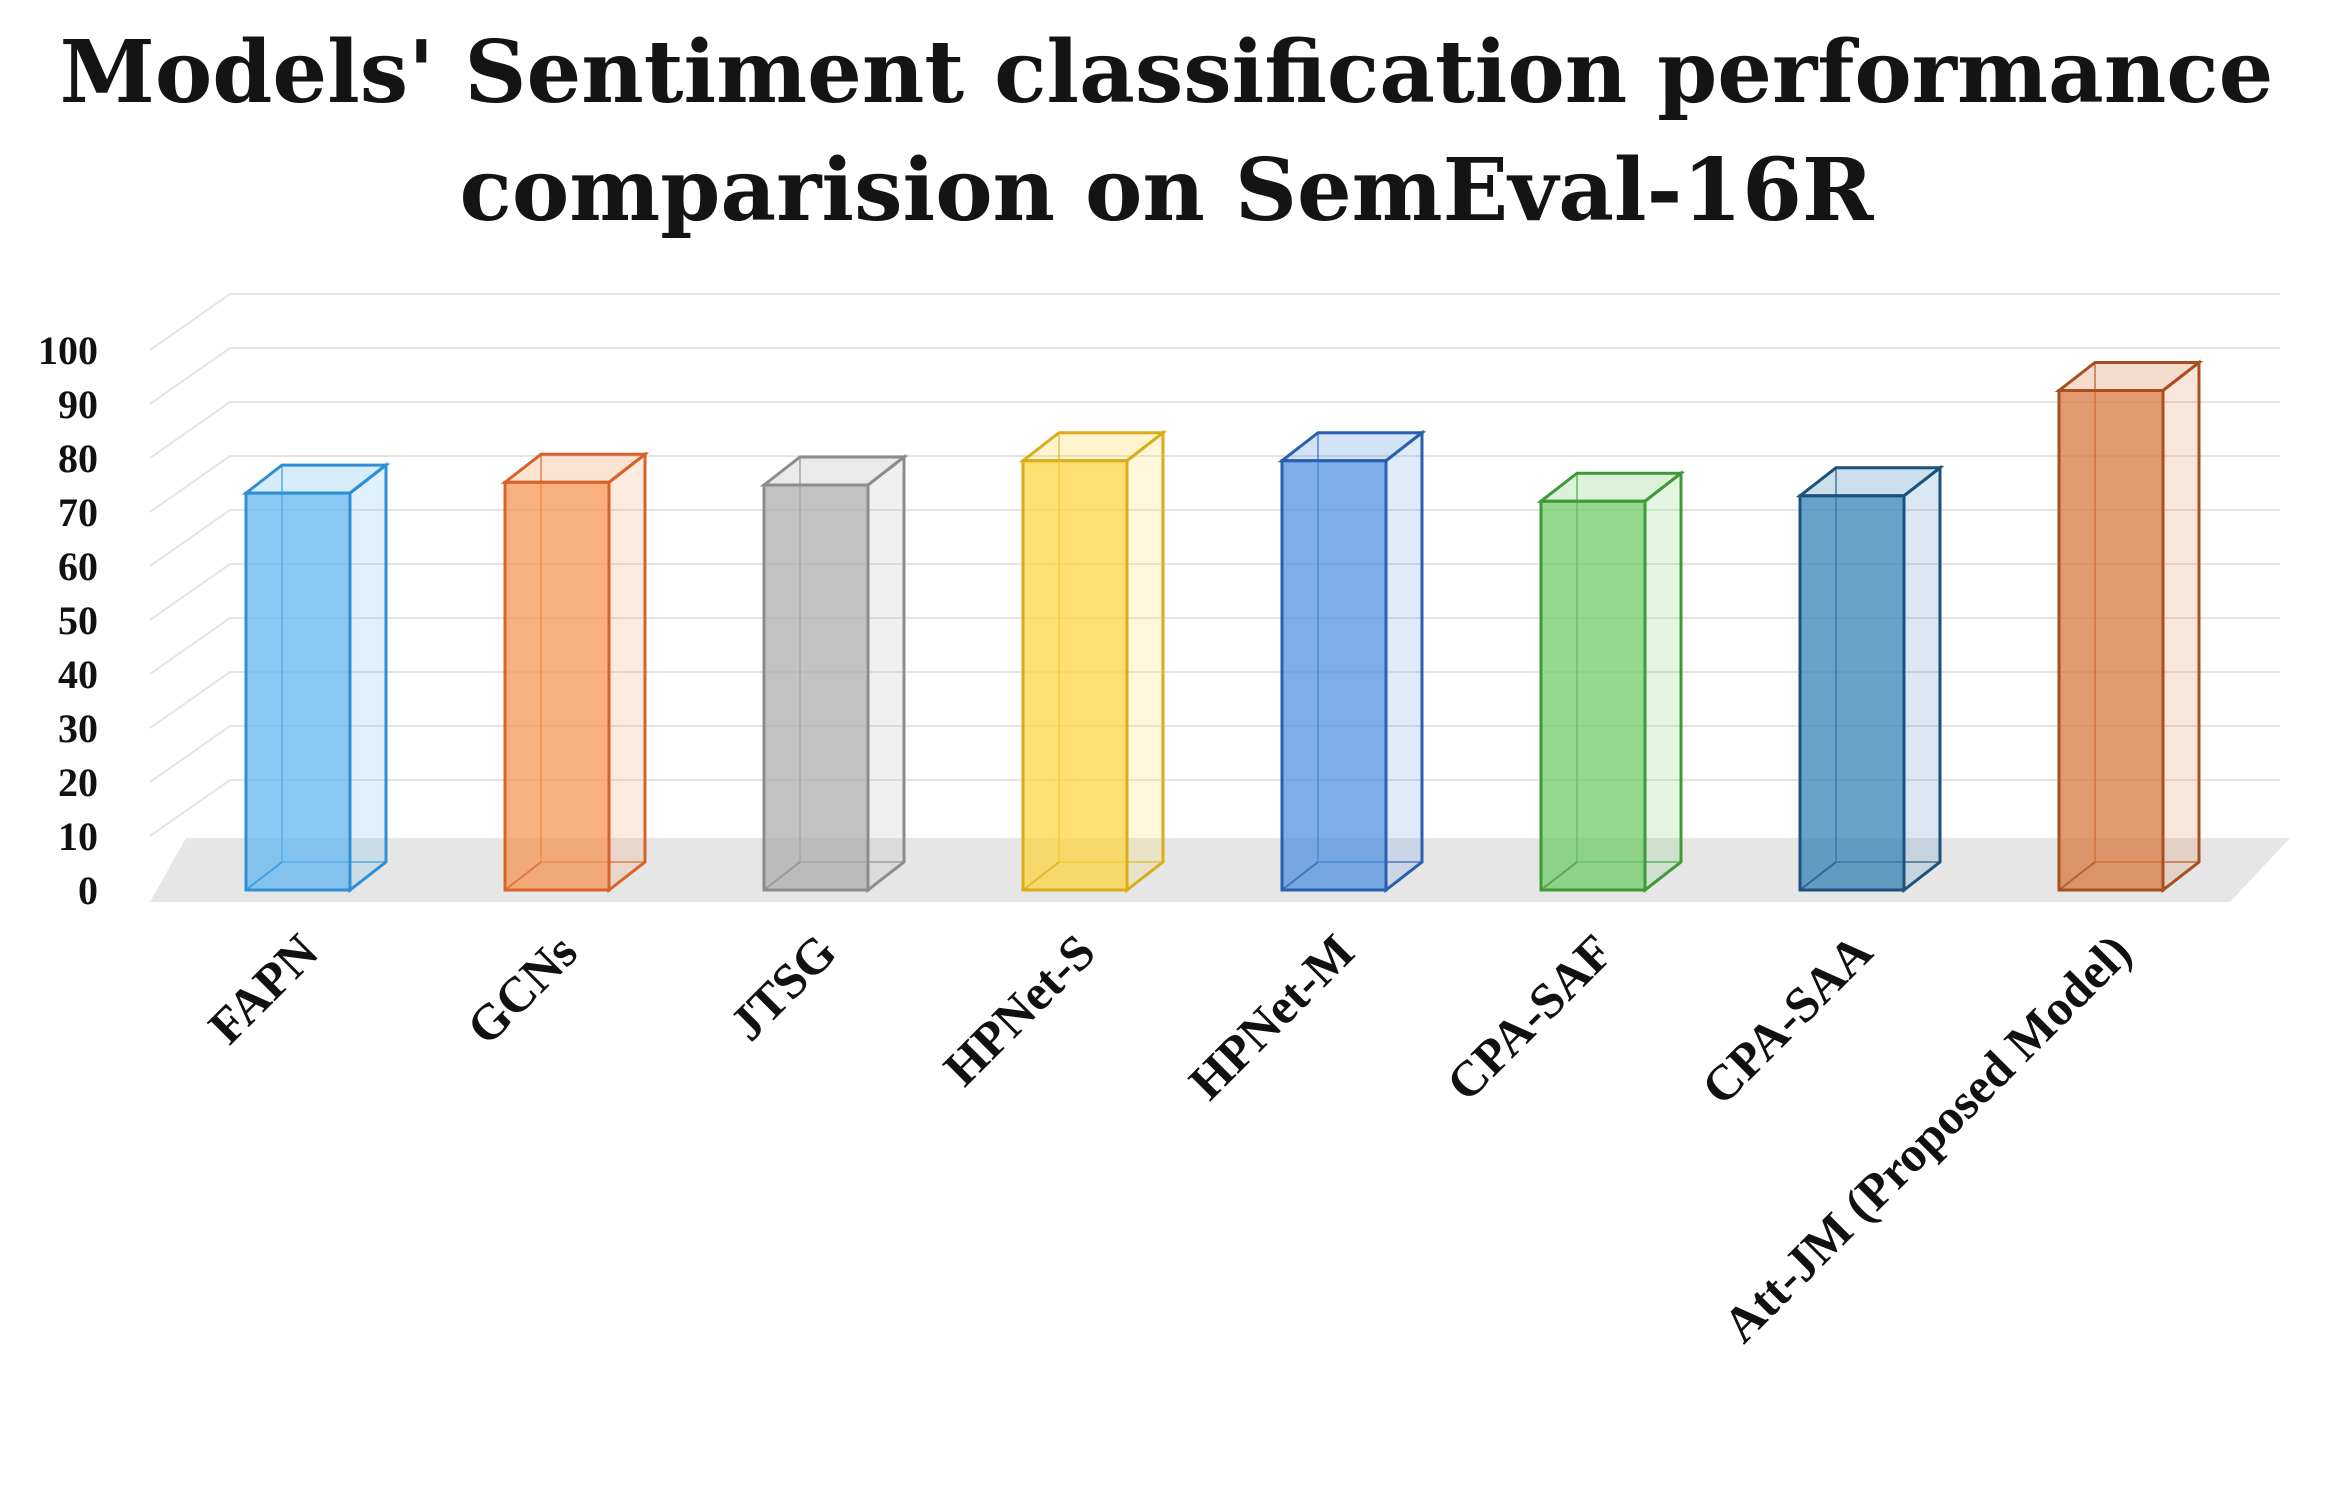 The image size is (2333, 1493). Describe the element at coordinates (78, 836) in the screenshot. I see `y-tick-label: 10` at that location.